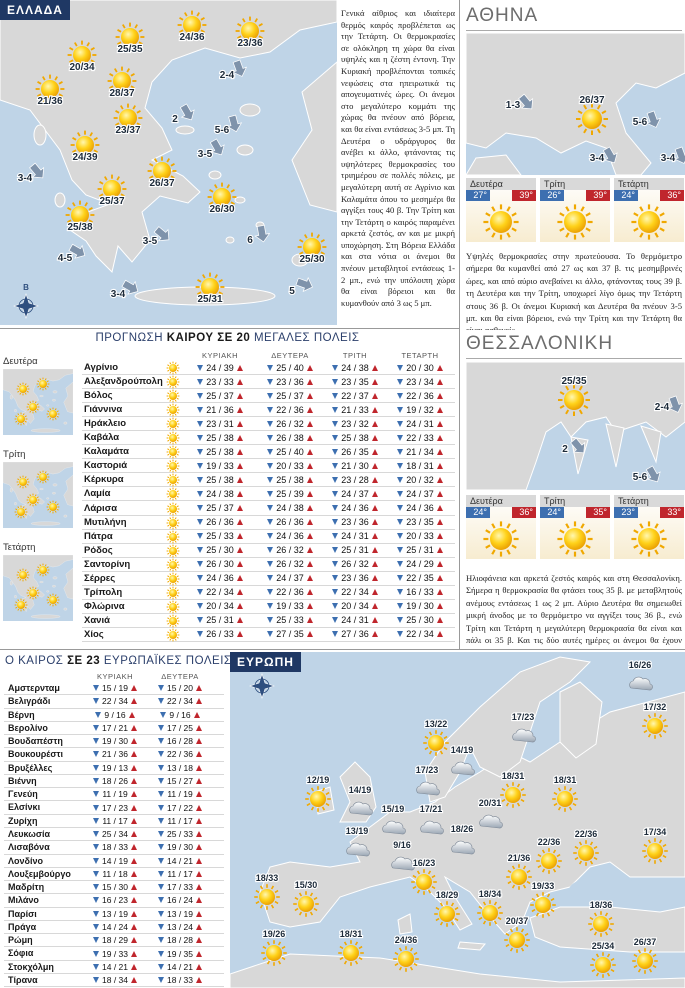 Image resolution: width=685 pixels, height=988 pixels. I want to click on sun-icon, so click(173, 480).